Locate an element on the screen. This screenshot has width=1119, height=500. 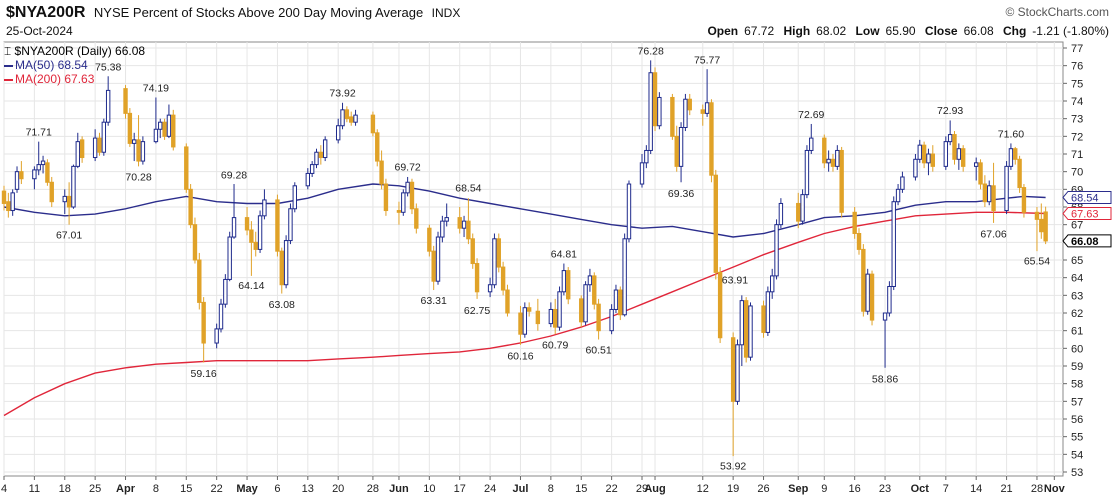
axis-tag-box is located at coordinates (1087, 197).